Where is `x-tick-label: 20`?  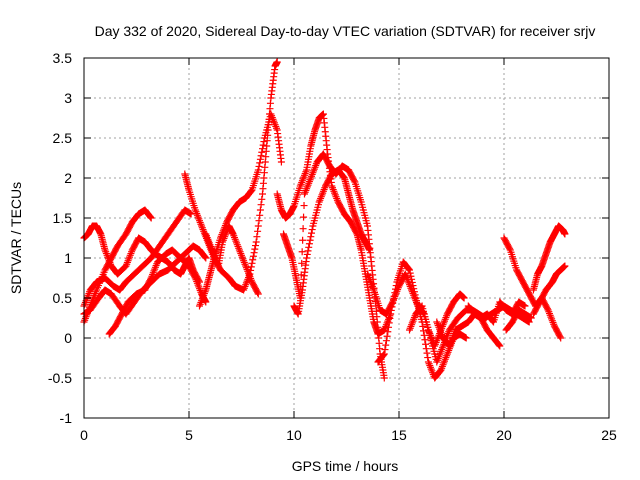
x-tick-label: 20 is located at coordinates (504, 435).